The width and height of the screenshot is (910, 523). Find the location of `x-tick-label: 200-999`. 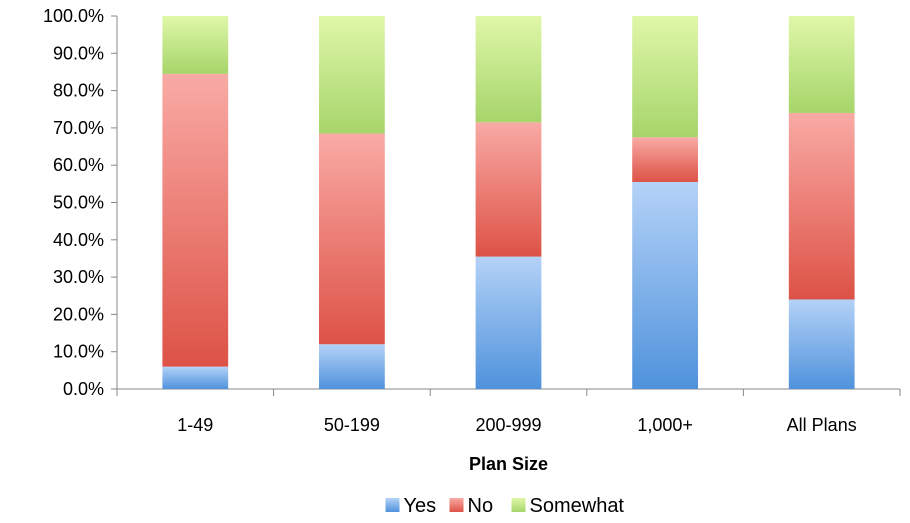

x-tick-label: 200-999 is located at coordinates (508, 425).